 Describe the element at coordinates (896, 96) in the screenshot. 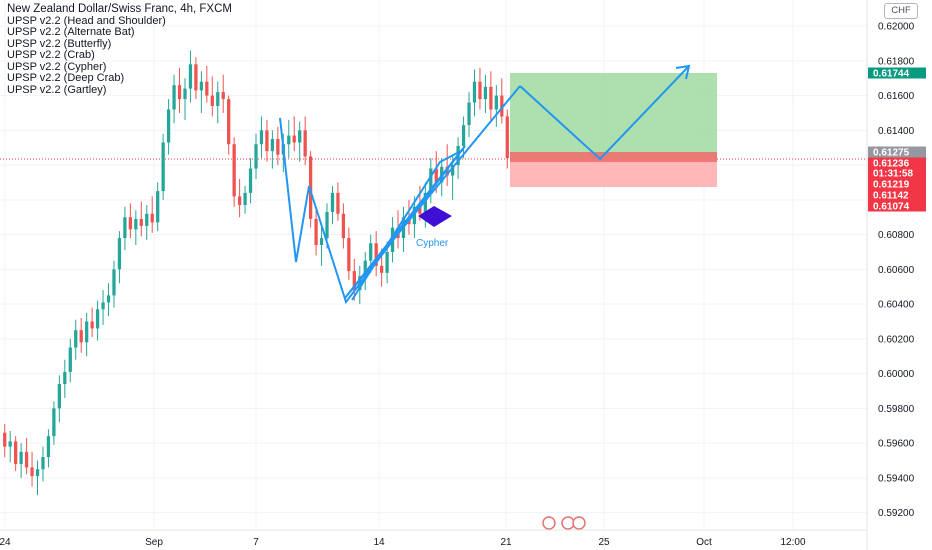

I see `y-tick-label: 0.61600` at that location.